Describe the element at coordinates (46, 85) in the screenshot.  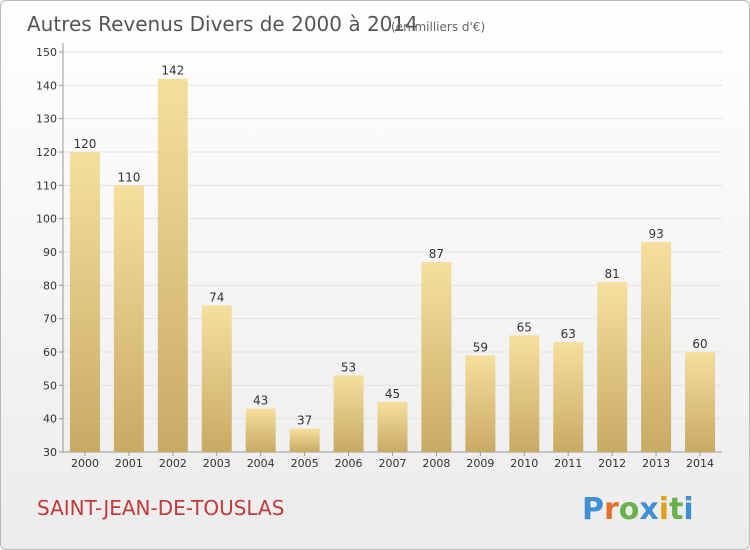
I see `y-tick-label: 140` at that location.